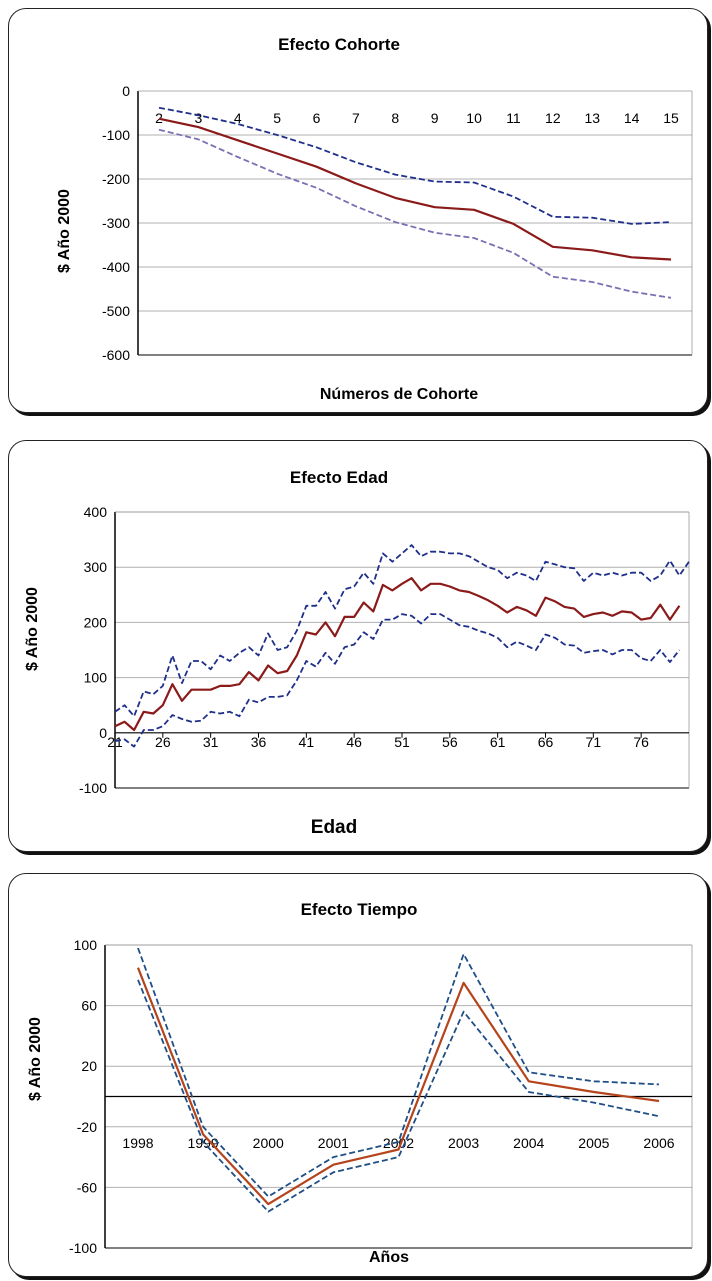  What do you see at coordinates (354, 742) in the screenshot?
I see `x-tick-label: 46` at bounding box center [354, 742].